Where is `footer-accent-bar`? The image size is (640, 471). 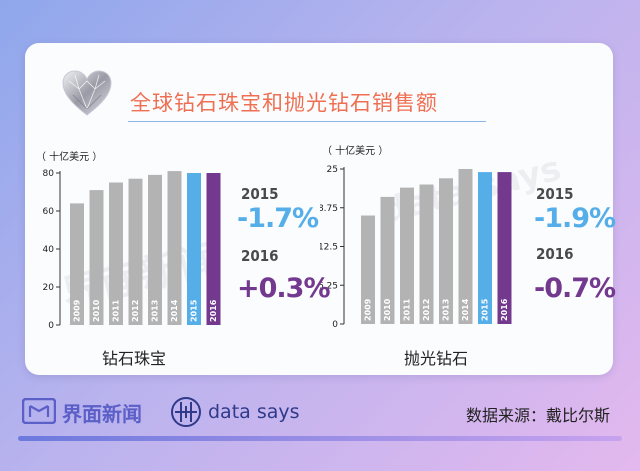
footer-accent-bar is located at coordinates (320, 438).